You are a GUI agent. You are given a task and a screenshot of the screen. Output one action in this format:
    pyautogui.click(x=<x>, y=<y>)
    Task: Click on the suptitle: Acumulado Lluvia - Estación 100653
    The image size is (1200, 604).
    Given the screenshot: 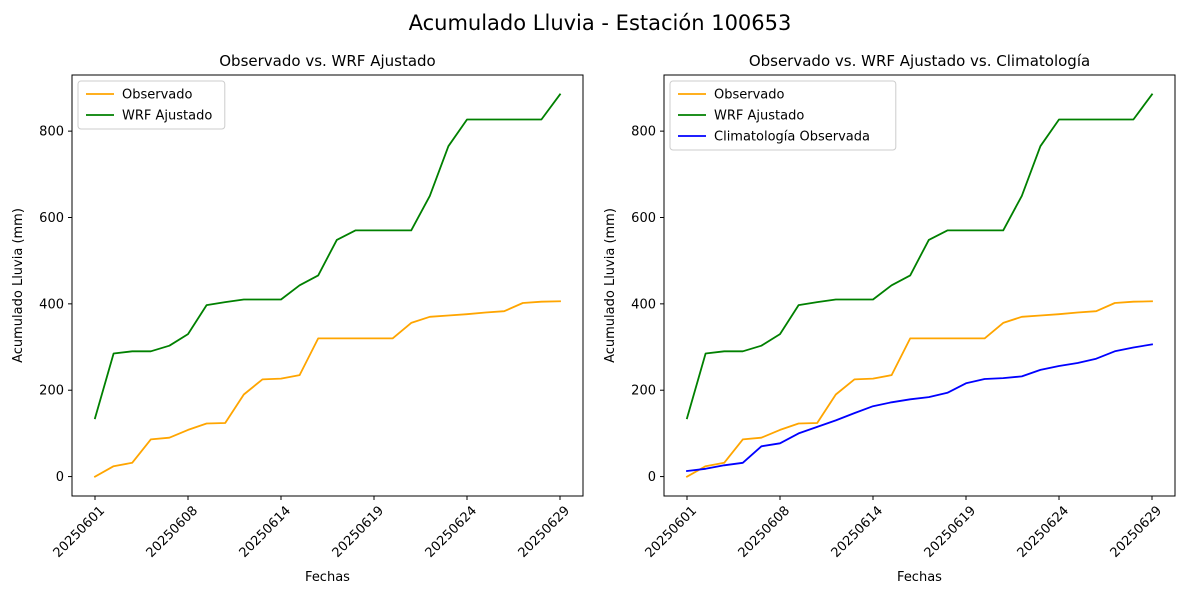 What is the action you would take?
    pyautogui.click(x=600, y=23)
    